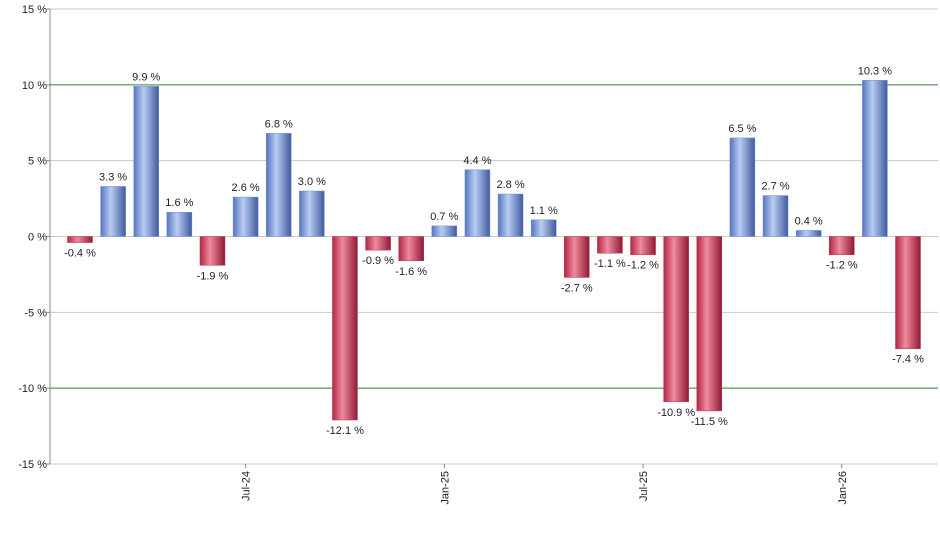 This screenshot has width=940, height=555. What do you see at coordinates (34, 10) in the screenshot?
I see `y-tick-label: 15 %` at bounding box center [34, 10].